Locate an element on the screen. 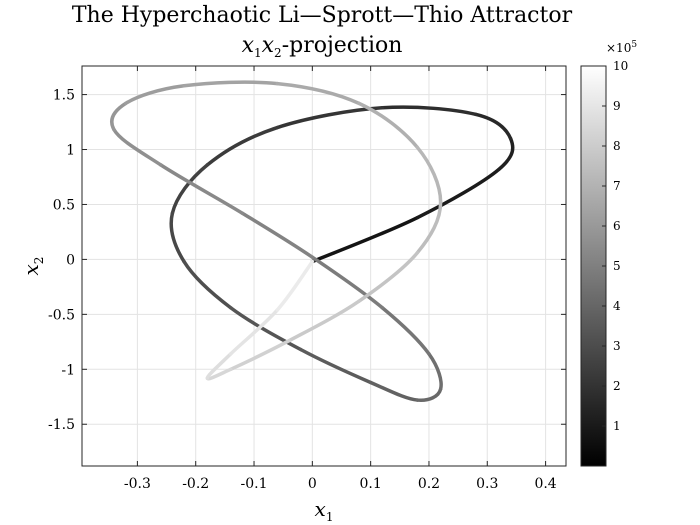  x-tick-label: 0.2 is located at coordinates (429, 484).